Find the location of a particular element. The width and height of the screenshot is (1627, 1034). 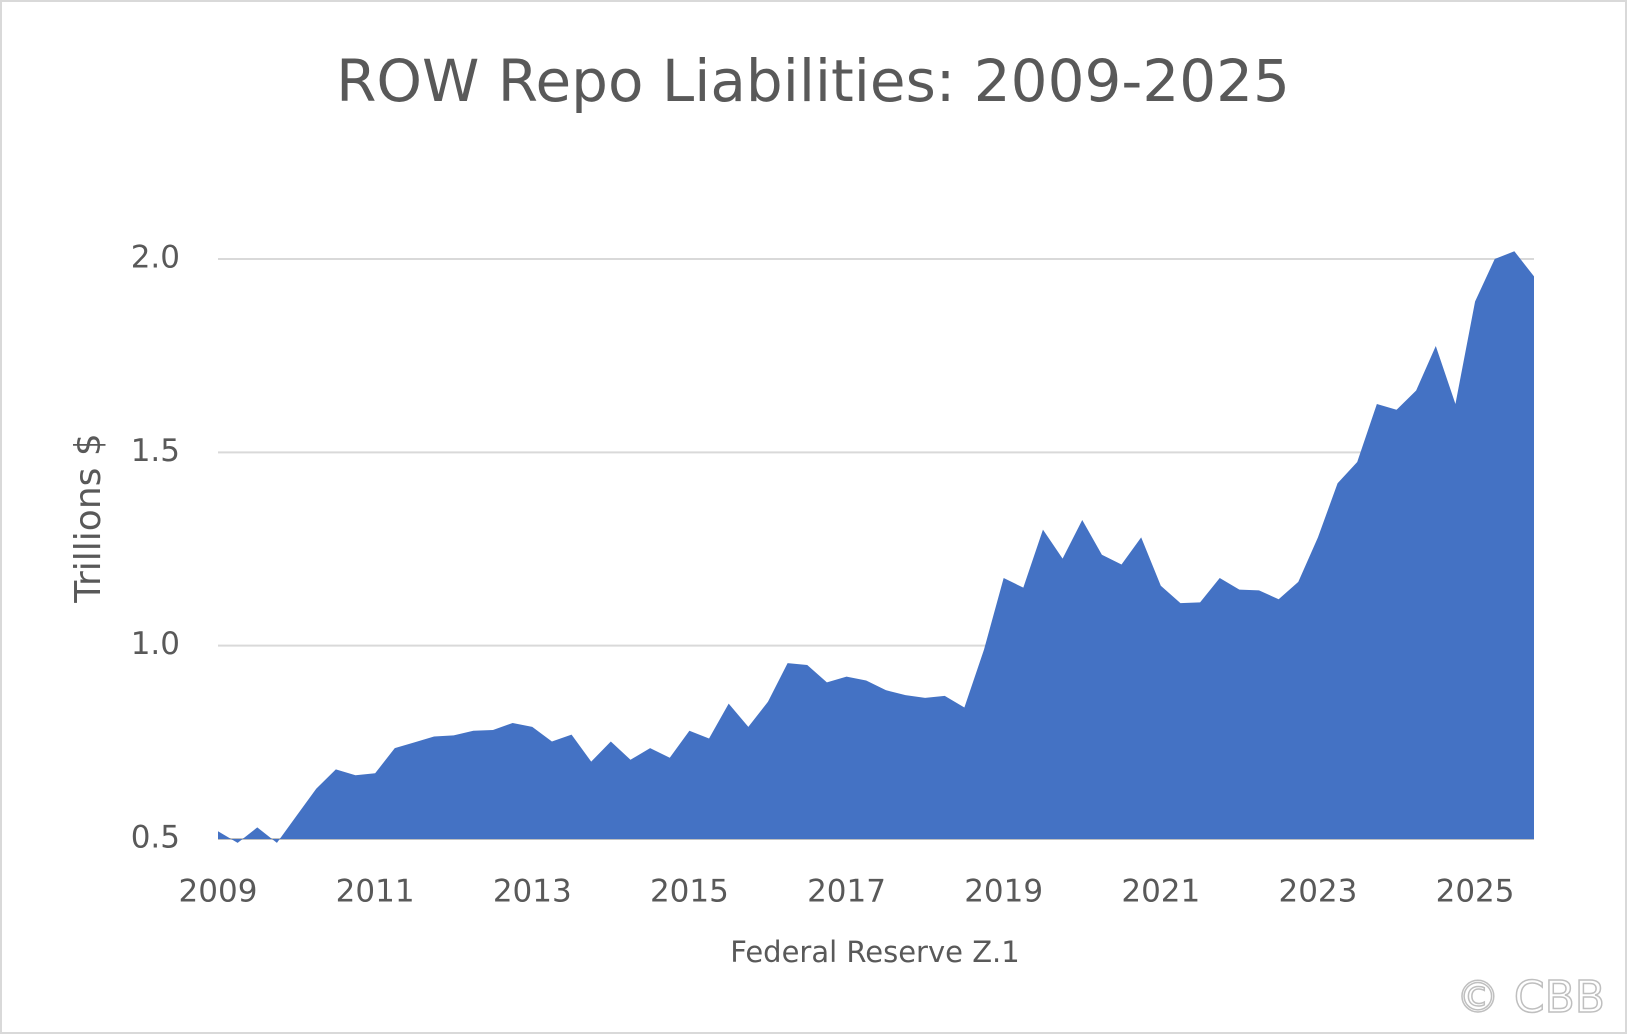

x-tick-label: 2017 is located at coordinates (846, 892).